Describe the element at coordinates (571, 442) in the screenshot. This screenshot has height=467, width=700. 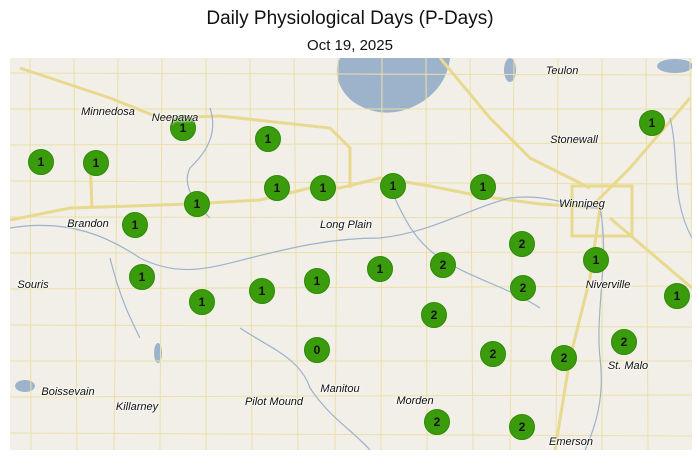
I see `place-label: Emerson` at that location.